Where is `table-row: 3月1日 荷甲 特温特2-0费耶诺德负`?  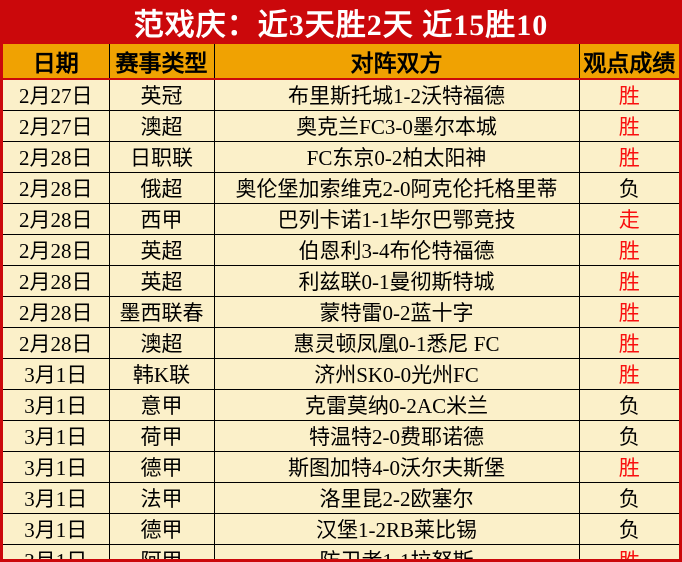 table-row: 3月1日 荷甲 特温特2-0费耶诺德负 is located at coordinates (341, 436).